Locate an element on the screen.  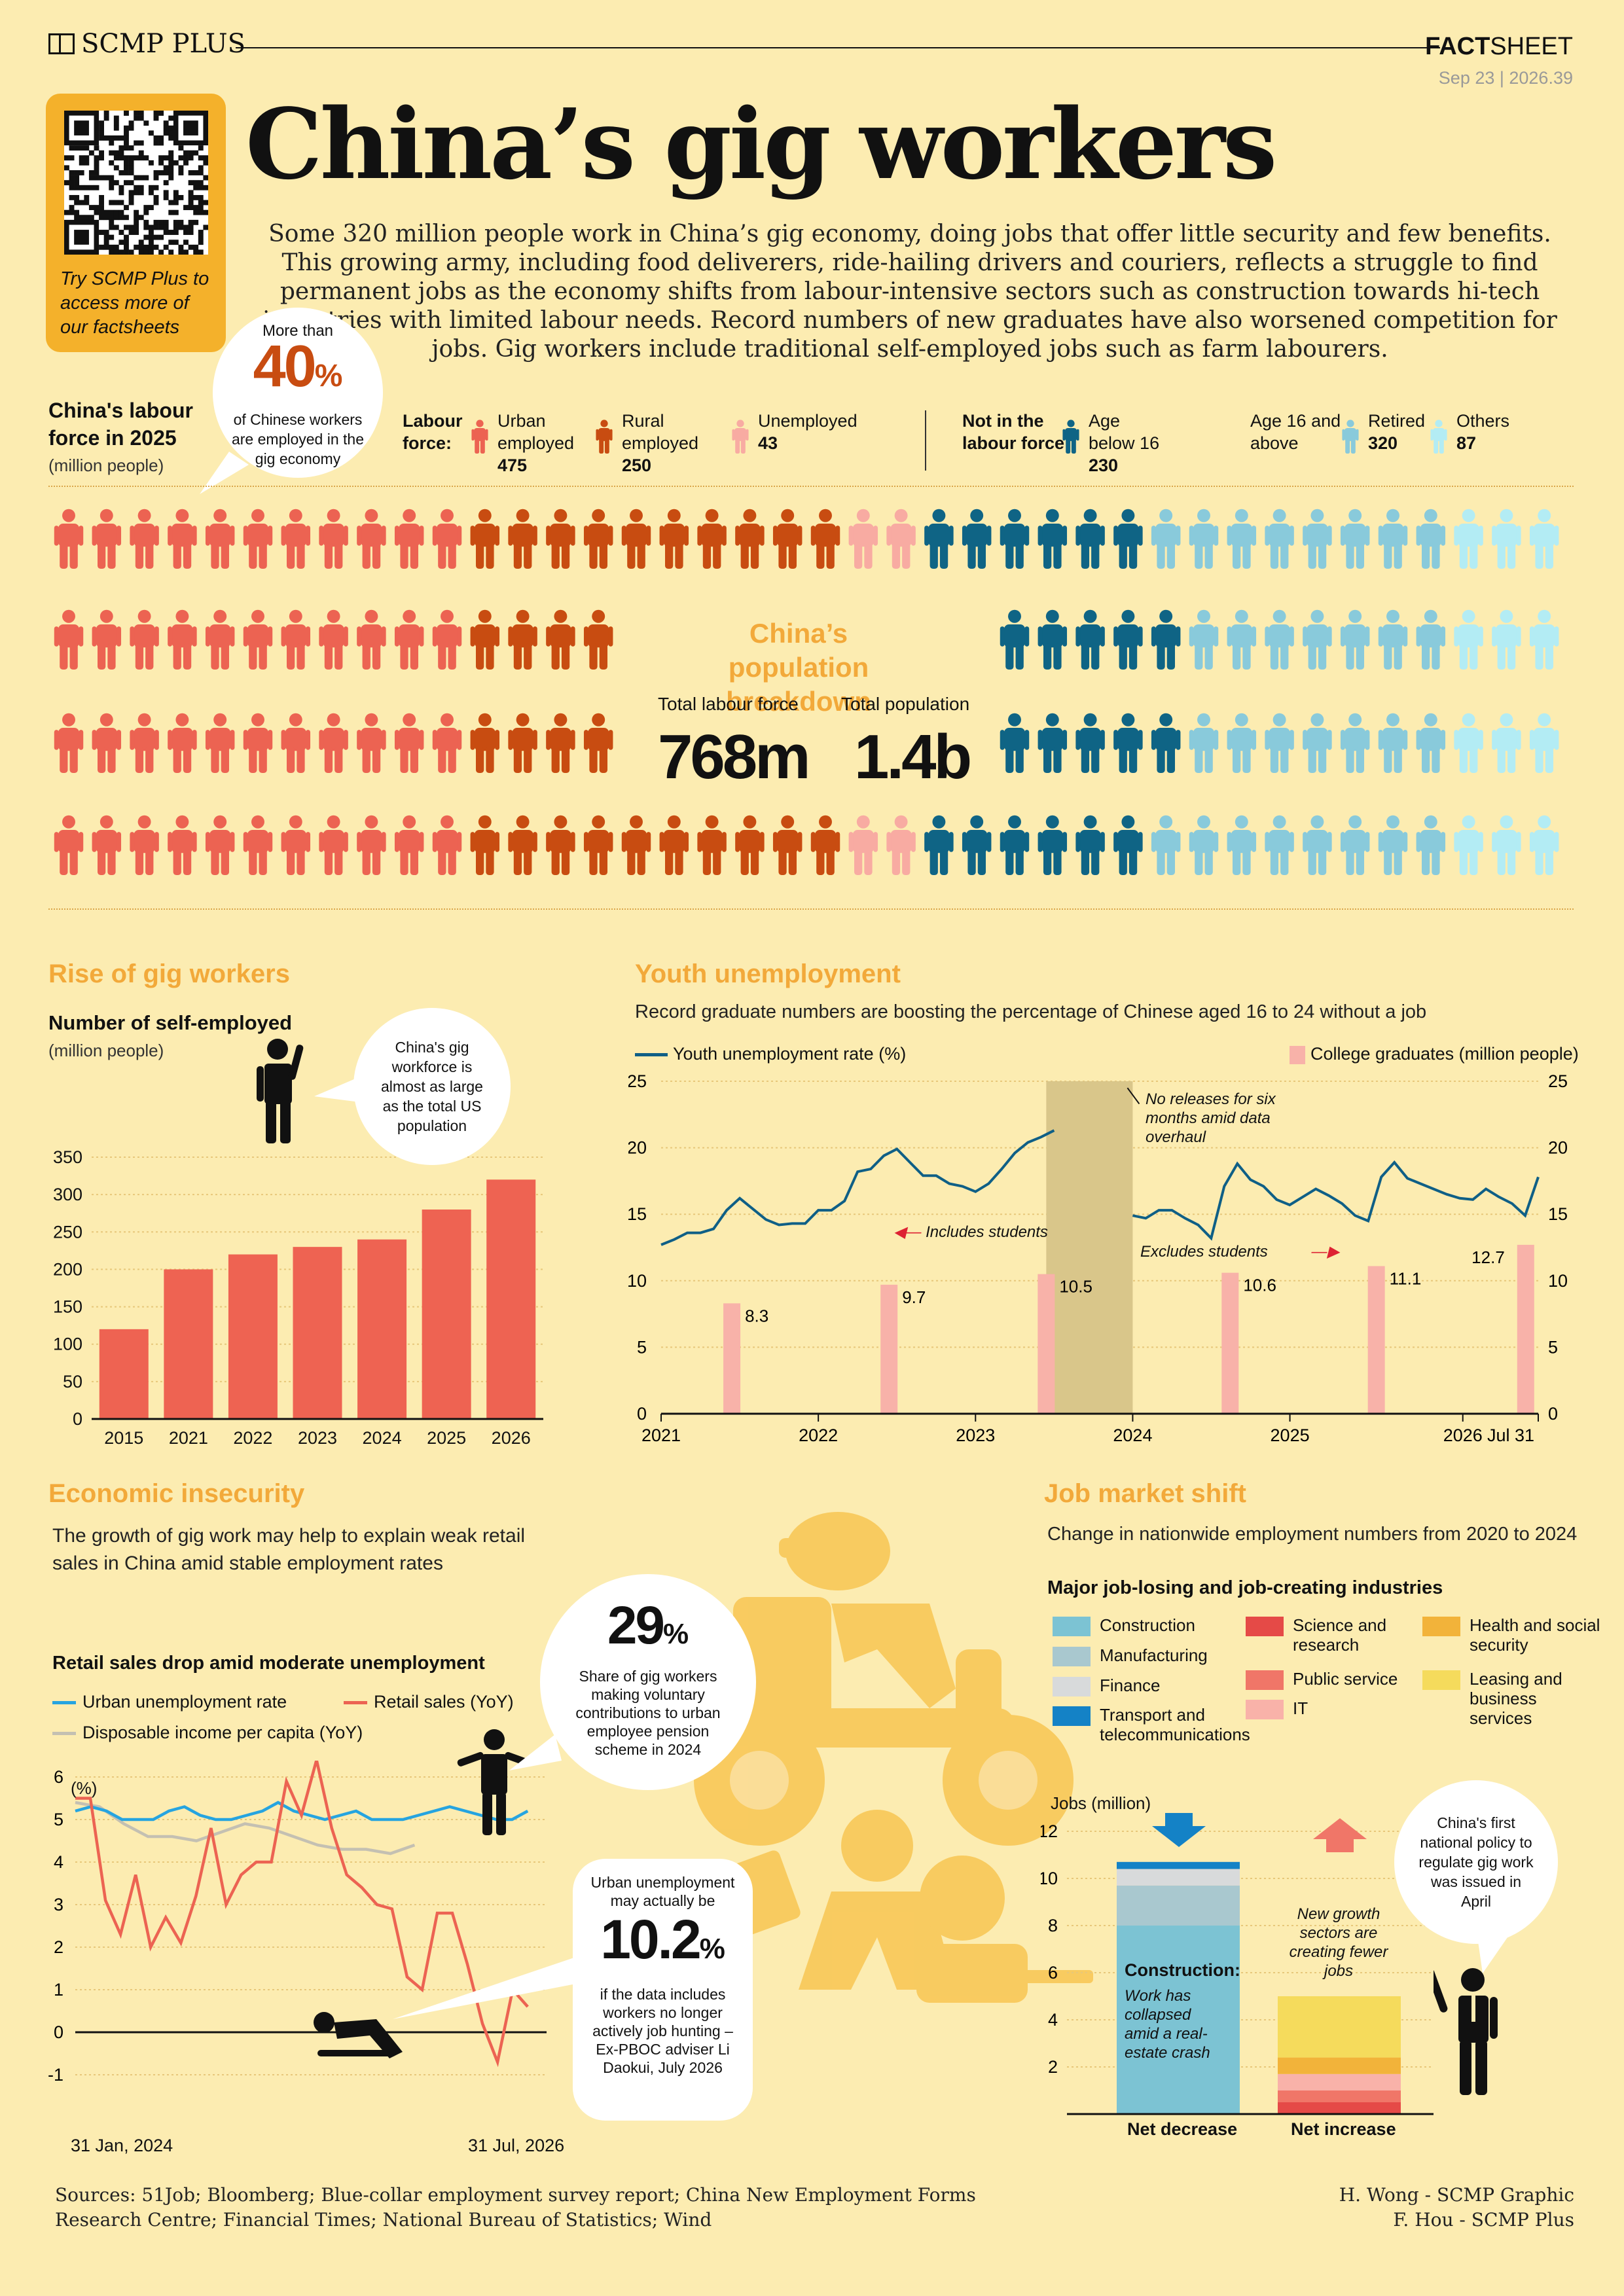
y-tick-label: 5 is located at coordinates (58, 1820).